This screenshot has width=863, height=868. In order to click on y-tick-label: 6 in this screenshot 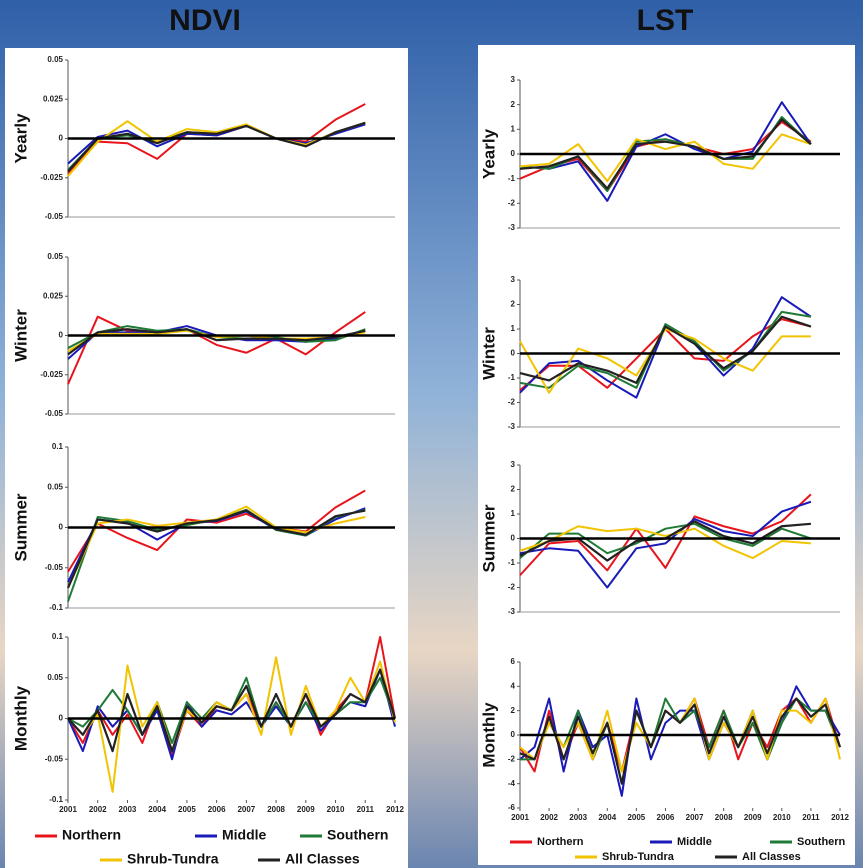, I will do `click(513, 661)`.